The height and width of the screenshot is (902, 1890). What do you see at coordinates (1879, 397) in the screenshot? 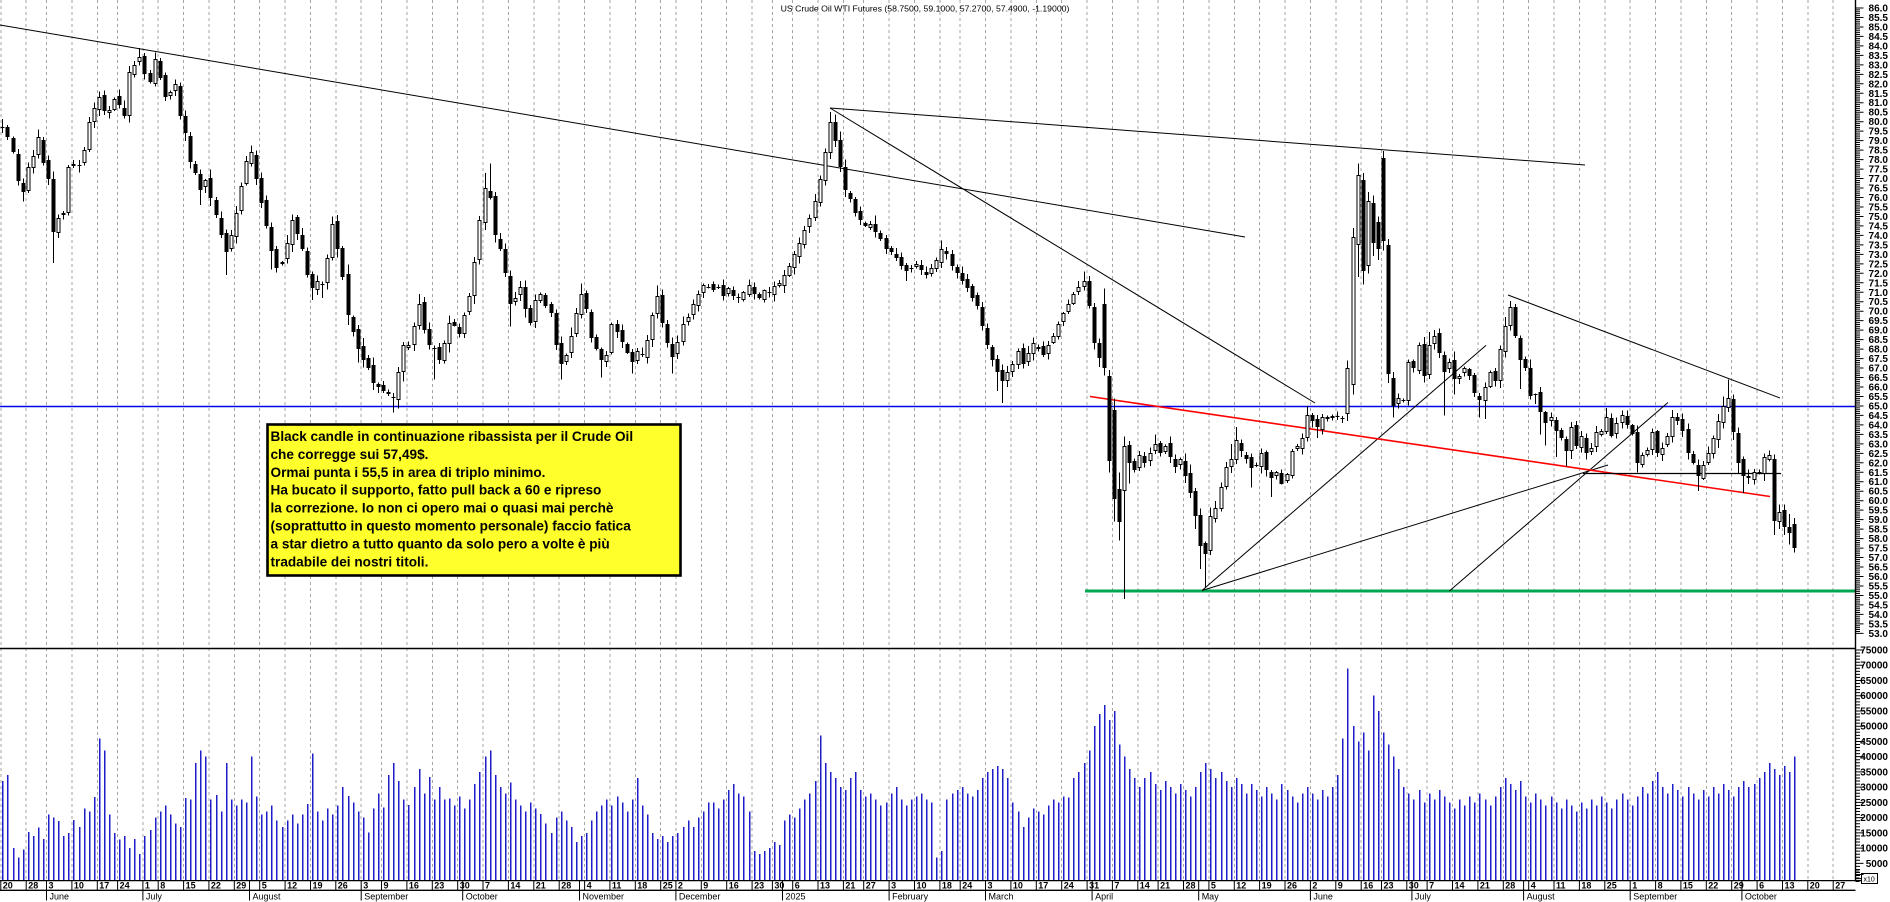
I see `svg-text: 65.5` at bounding box center [1879, 397].